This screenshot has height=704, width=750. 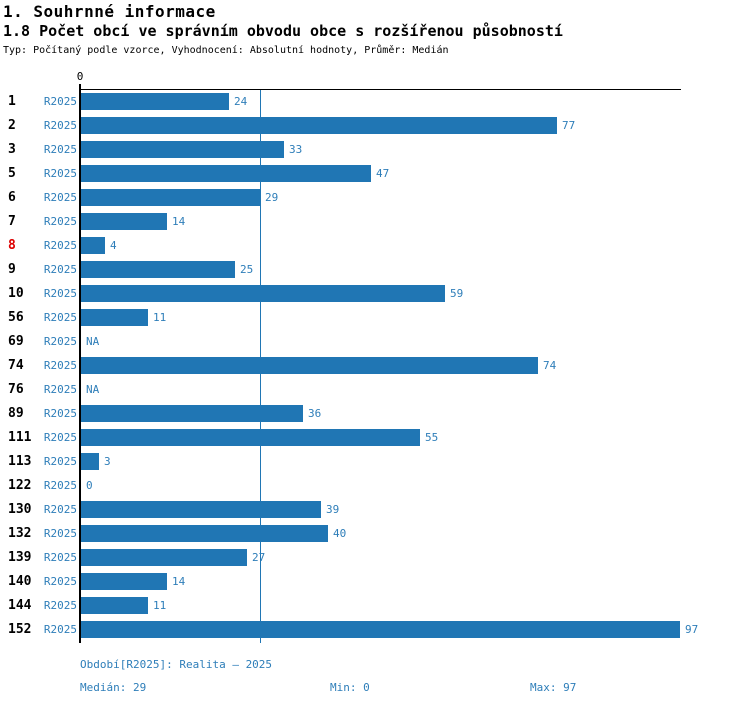 What do you see at coordinates (160, 605) in the screenshot?
I see `row-value-label: 11` at bounding box center [160, 605].